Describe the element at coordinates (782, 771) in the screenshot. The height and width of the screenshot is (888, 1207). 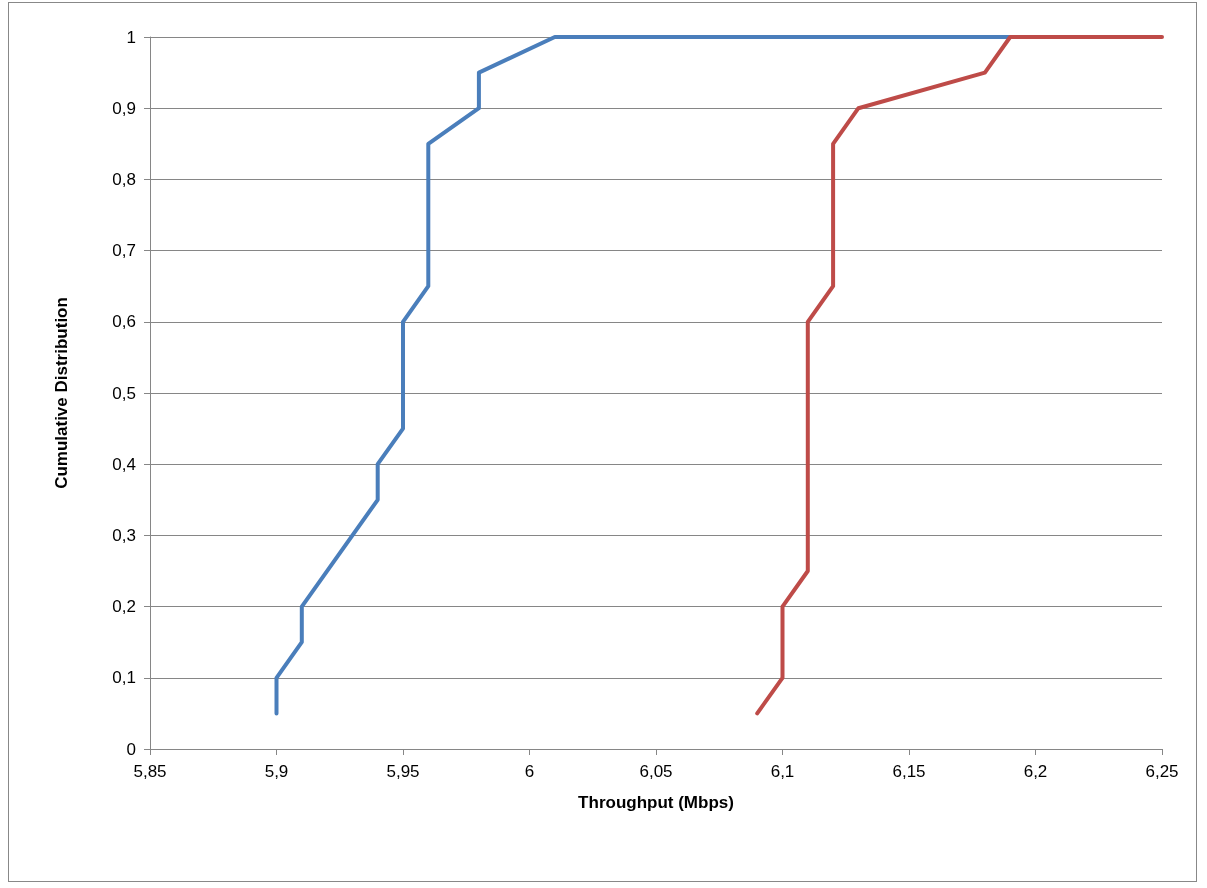
I see `x-tick-label: 6,1` at that location.